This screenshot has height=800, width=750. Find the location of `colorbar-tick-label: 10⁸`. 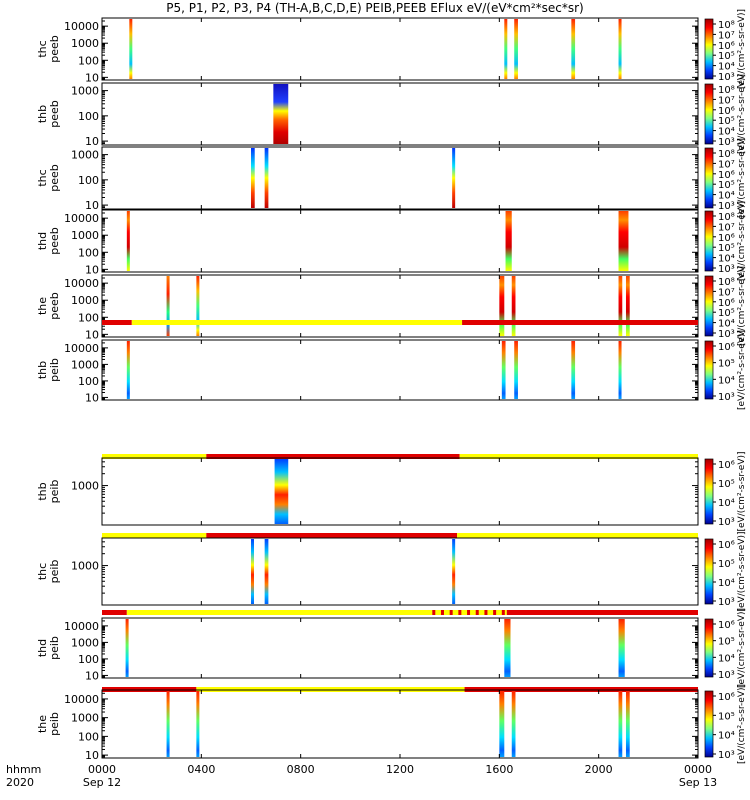

colorbar-tick-label: 10⁸ is located at coordinates (726, 25).